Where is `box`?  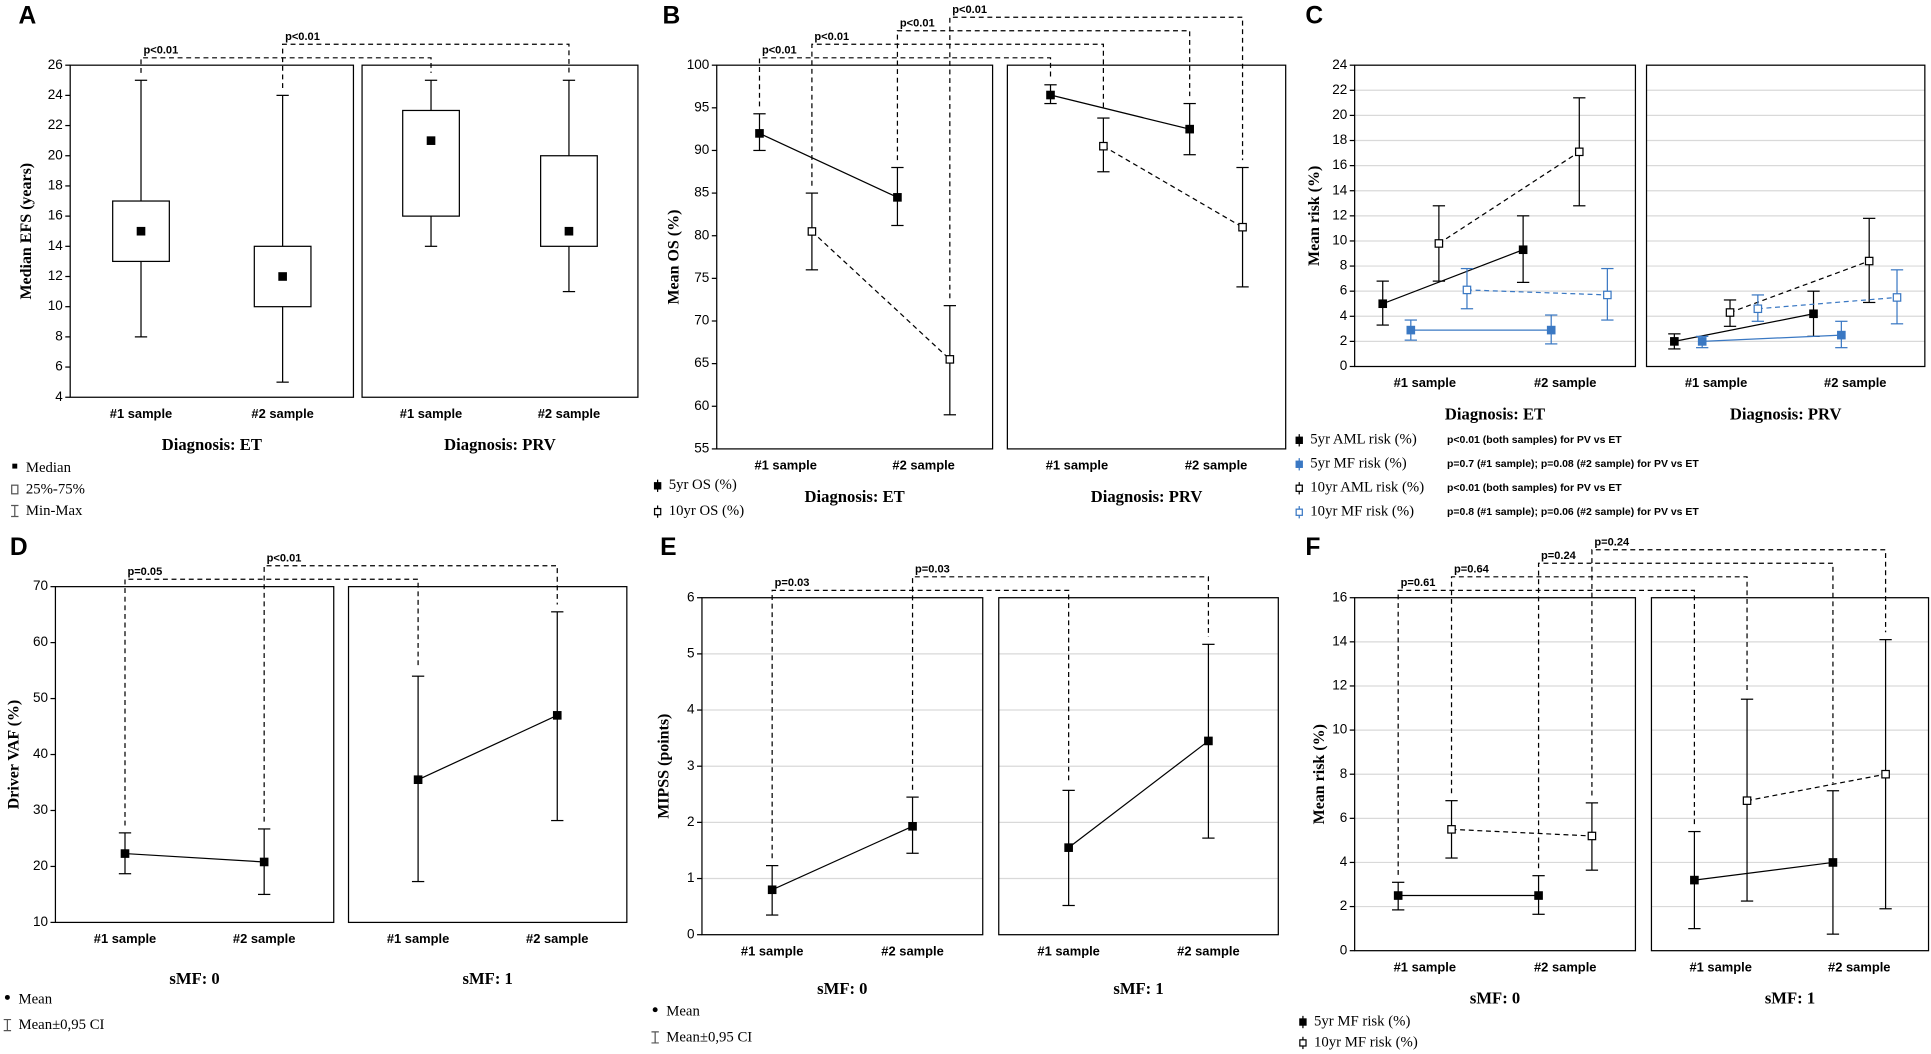 box is located at coordinates (431, 163).